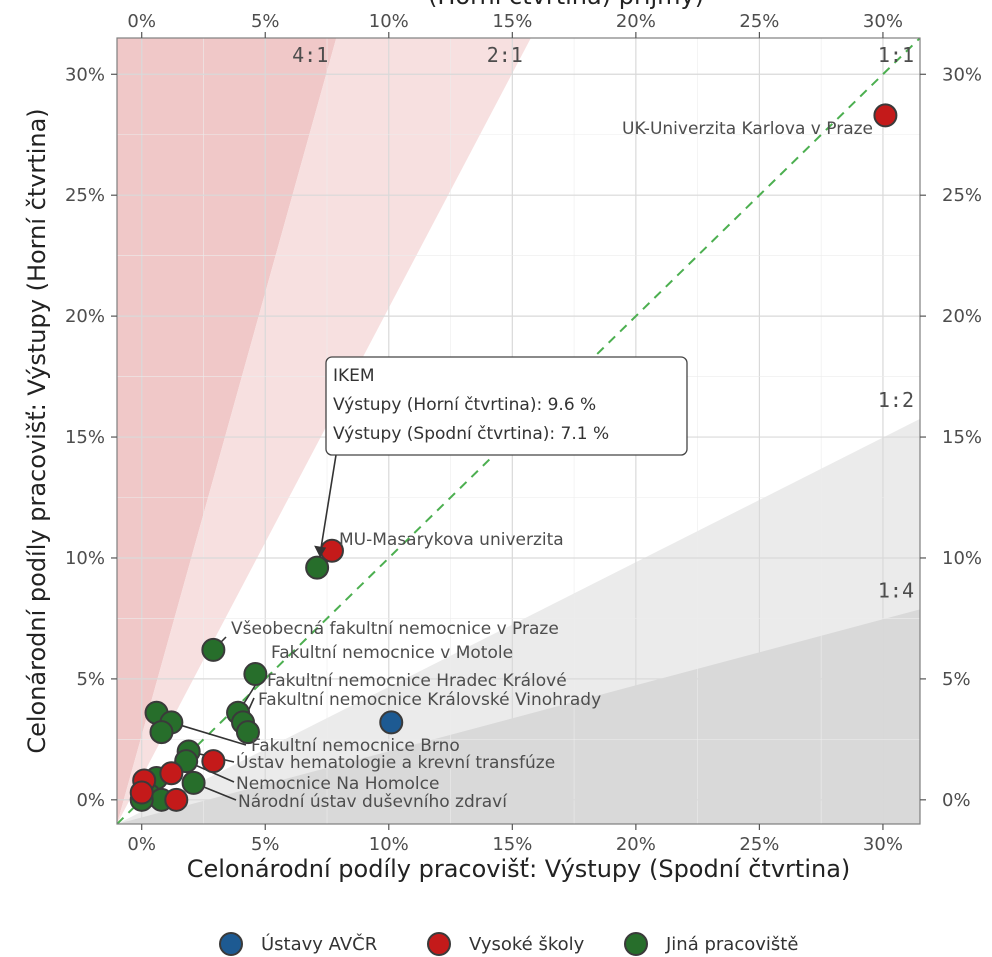  Describe the element at coordinates (391, 722) in the screenshot. I see `point-ustavy-avcr` at that location.